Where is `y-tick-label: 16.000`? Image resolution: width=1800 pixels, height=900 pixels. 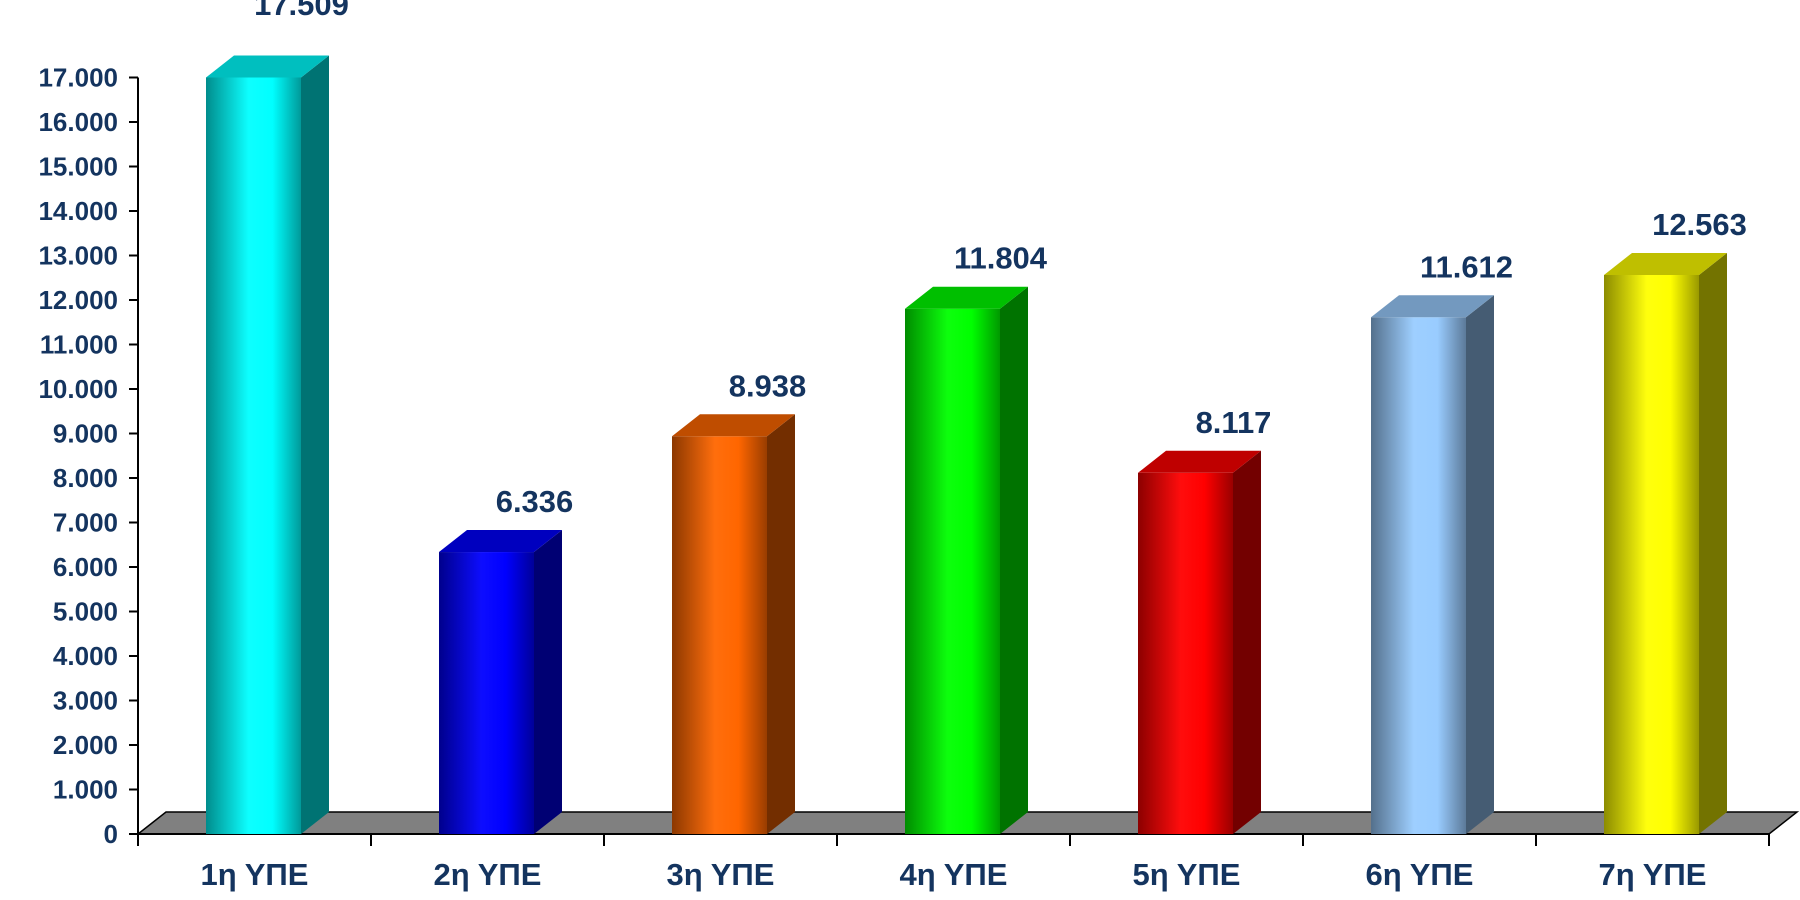
y-tick-label: 16.000 is located at coordinates (78, 122).